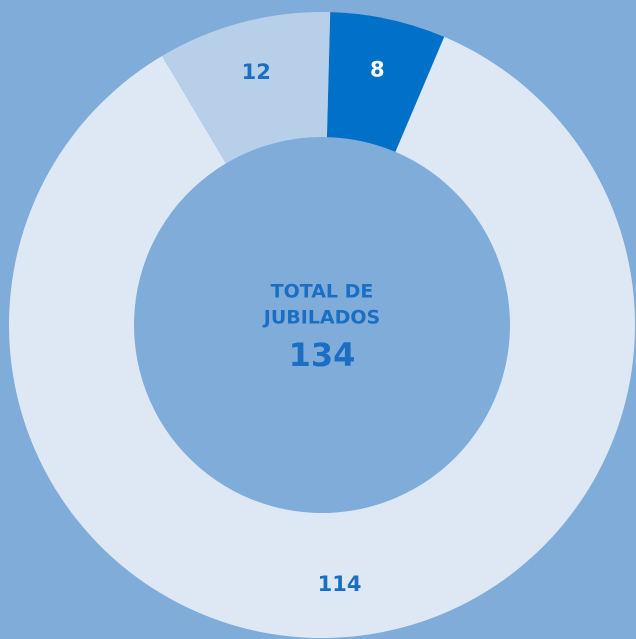  I want to click on center-total: 134, so click(322, 355).